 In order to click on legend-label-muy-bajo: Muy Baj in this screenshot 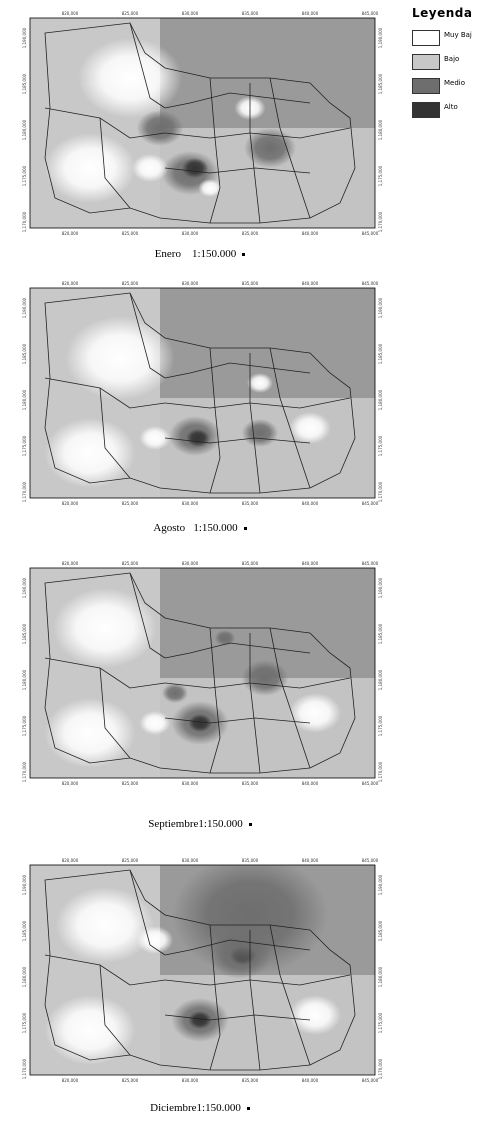, I will do `click(458, 35)`.